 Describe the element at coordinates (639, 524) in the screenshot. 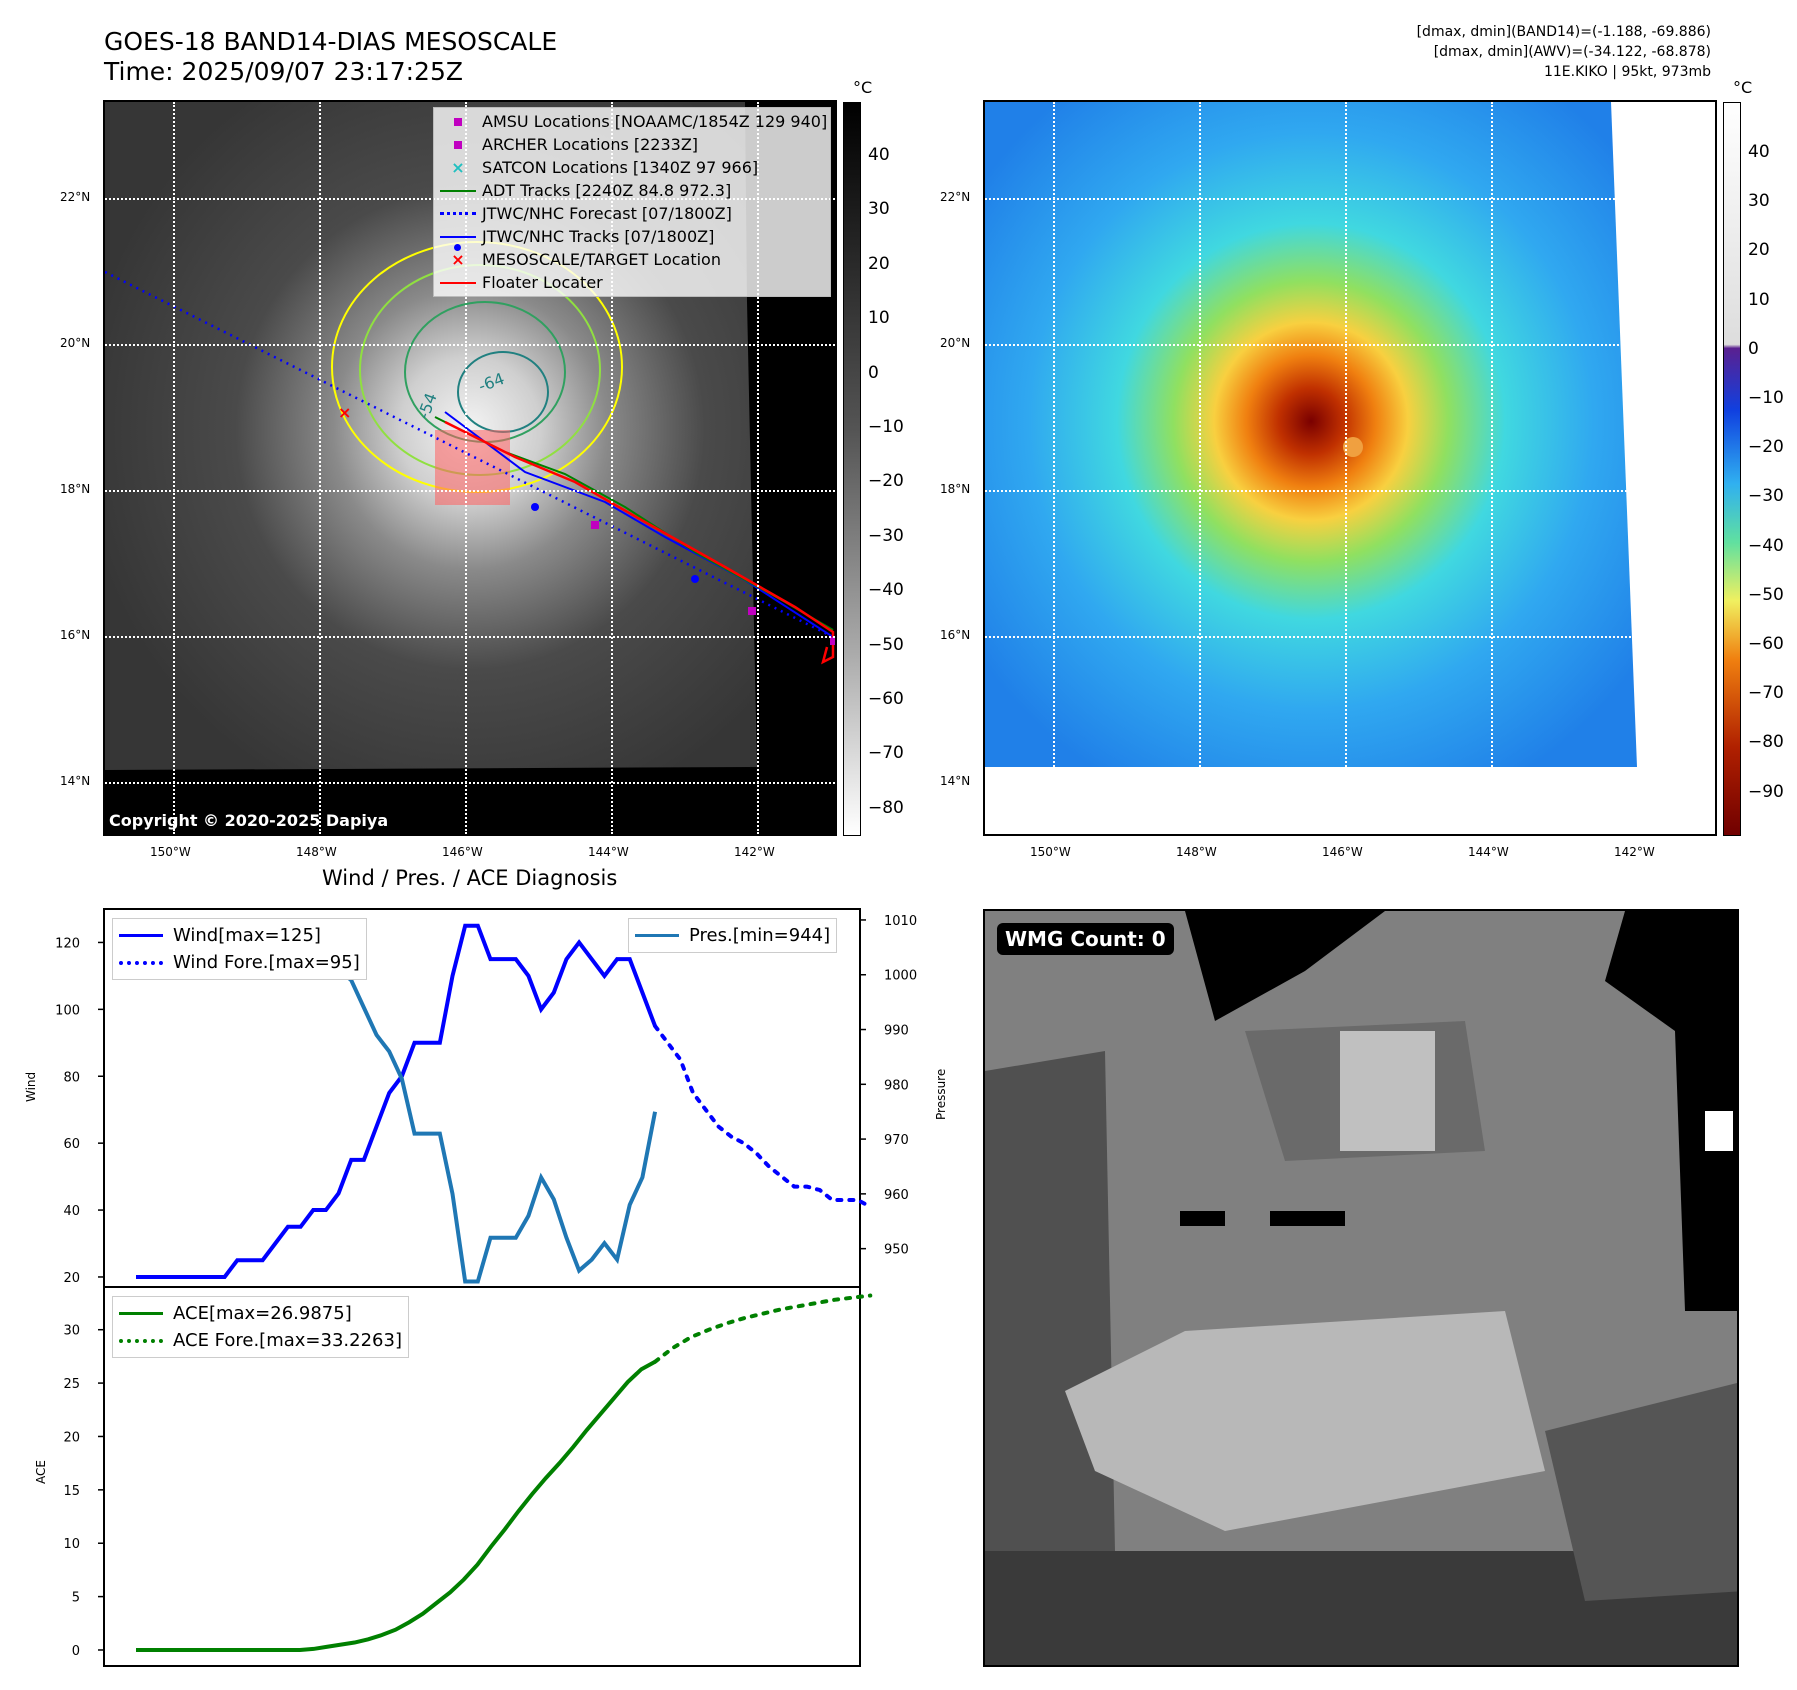

I see `best-track` at that location.